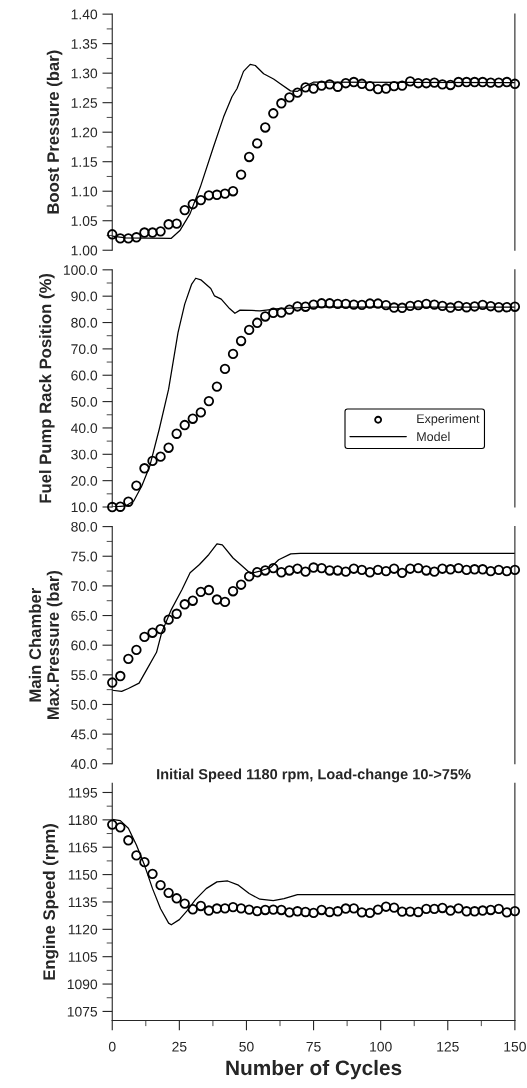 Image resolution: width=527 pixels, height=1088 pixels. Describe the element at coordinates (314, 1069) in the screenshot. I see `x-axis-title: Number of Cycles` at that location.